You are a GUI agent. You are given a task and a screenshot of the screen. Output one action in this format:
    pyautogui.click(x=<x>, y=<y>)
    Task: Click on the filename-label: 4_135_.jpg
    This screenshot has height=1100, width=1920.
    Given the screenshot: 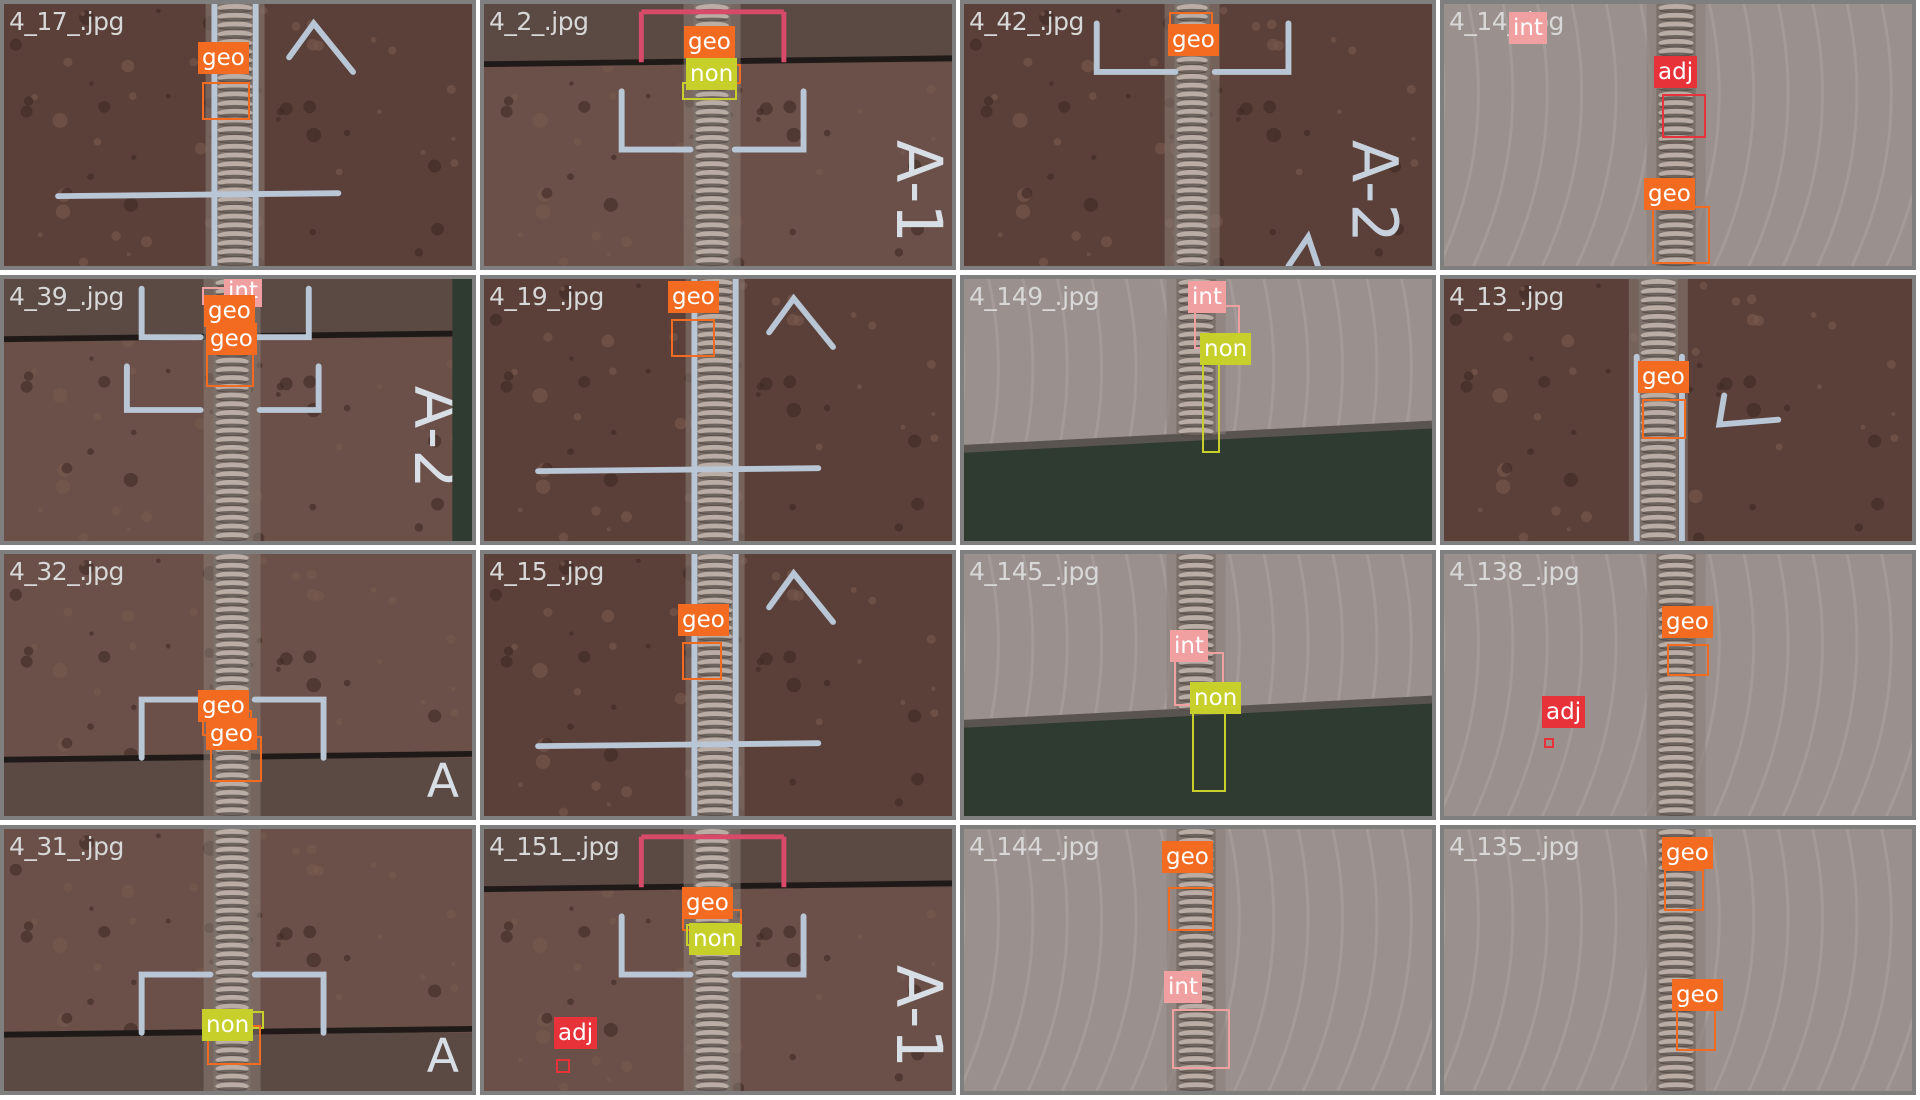 What is the action you would take?
    pyautogui.click(x=1514, y=846)
    